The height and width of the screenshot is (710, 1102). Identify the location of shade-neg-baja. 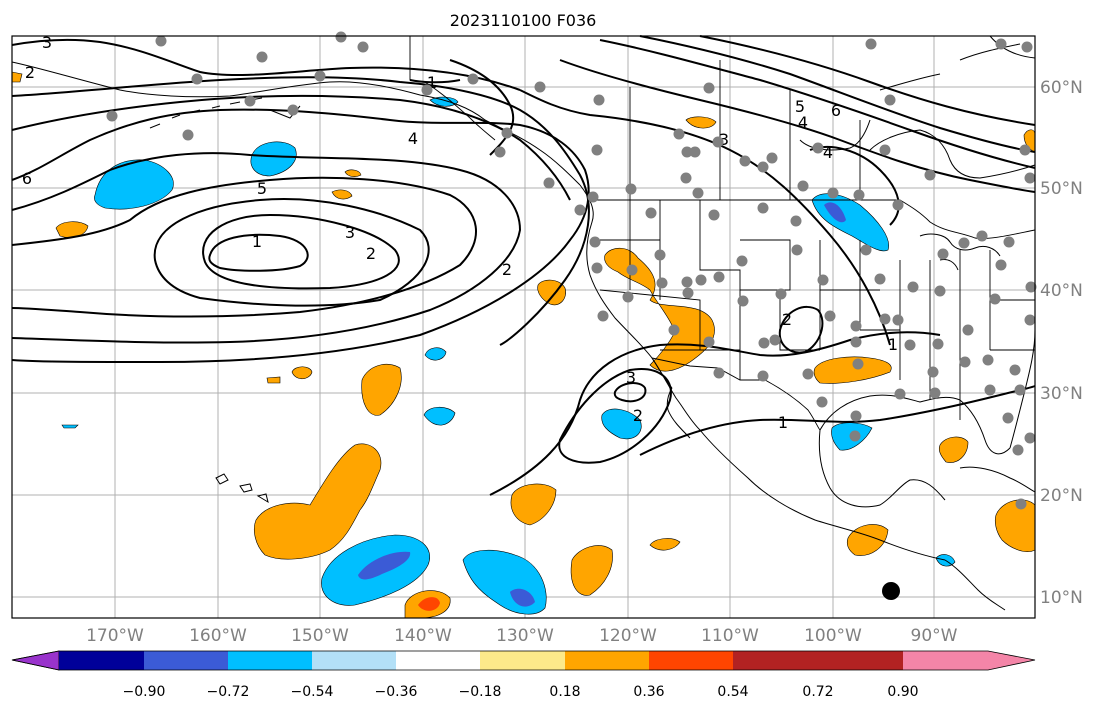
(621, 424).